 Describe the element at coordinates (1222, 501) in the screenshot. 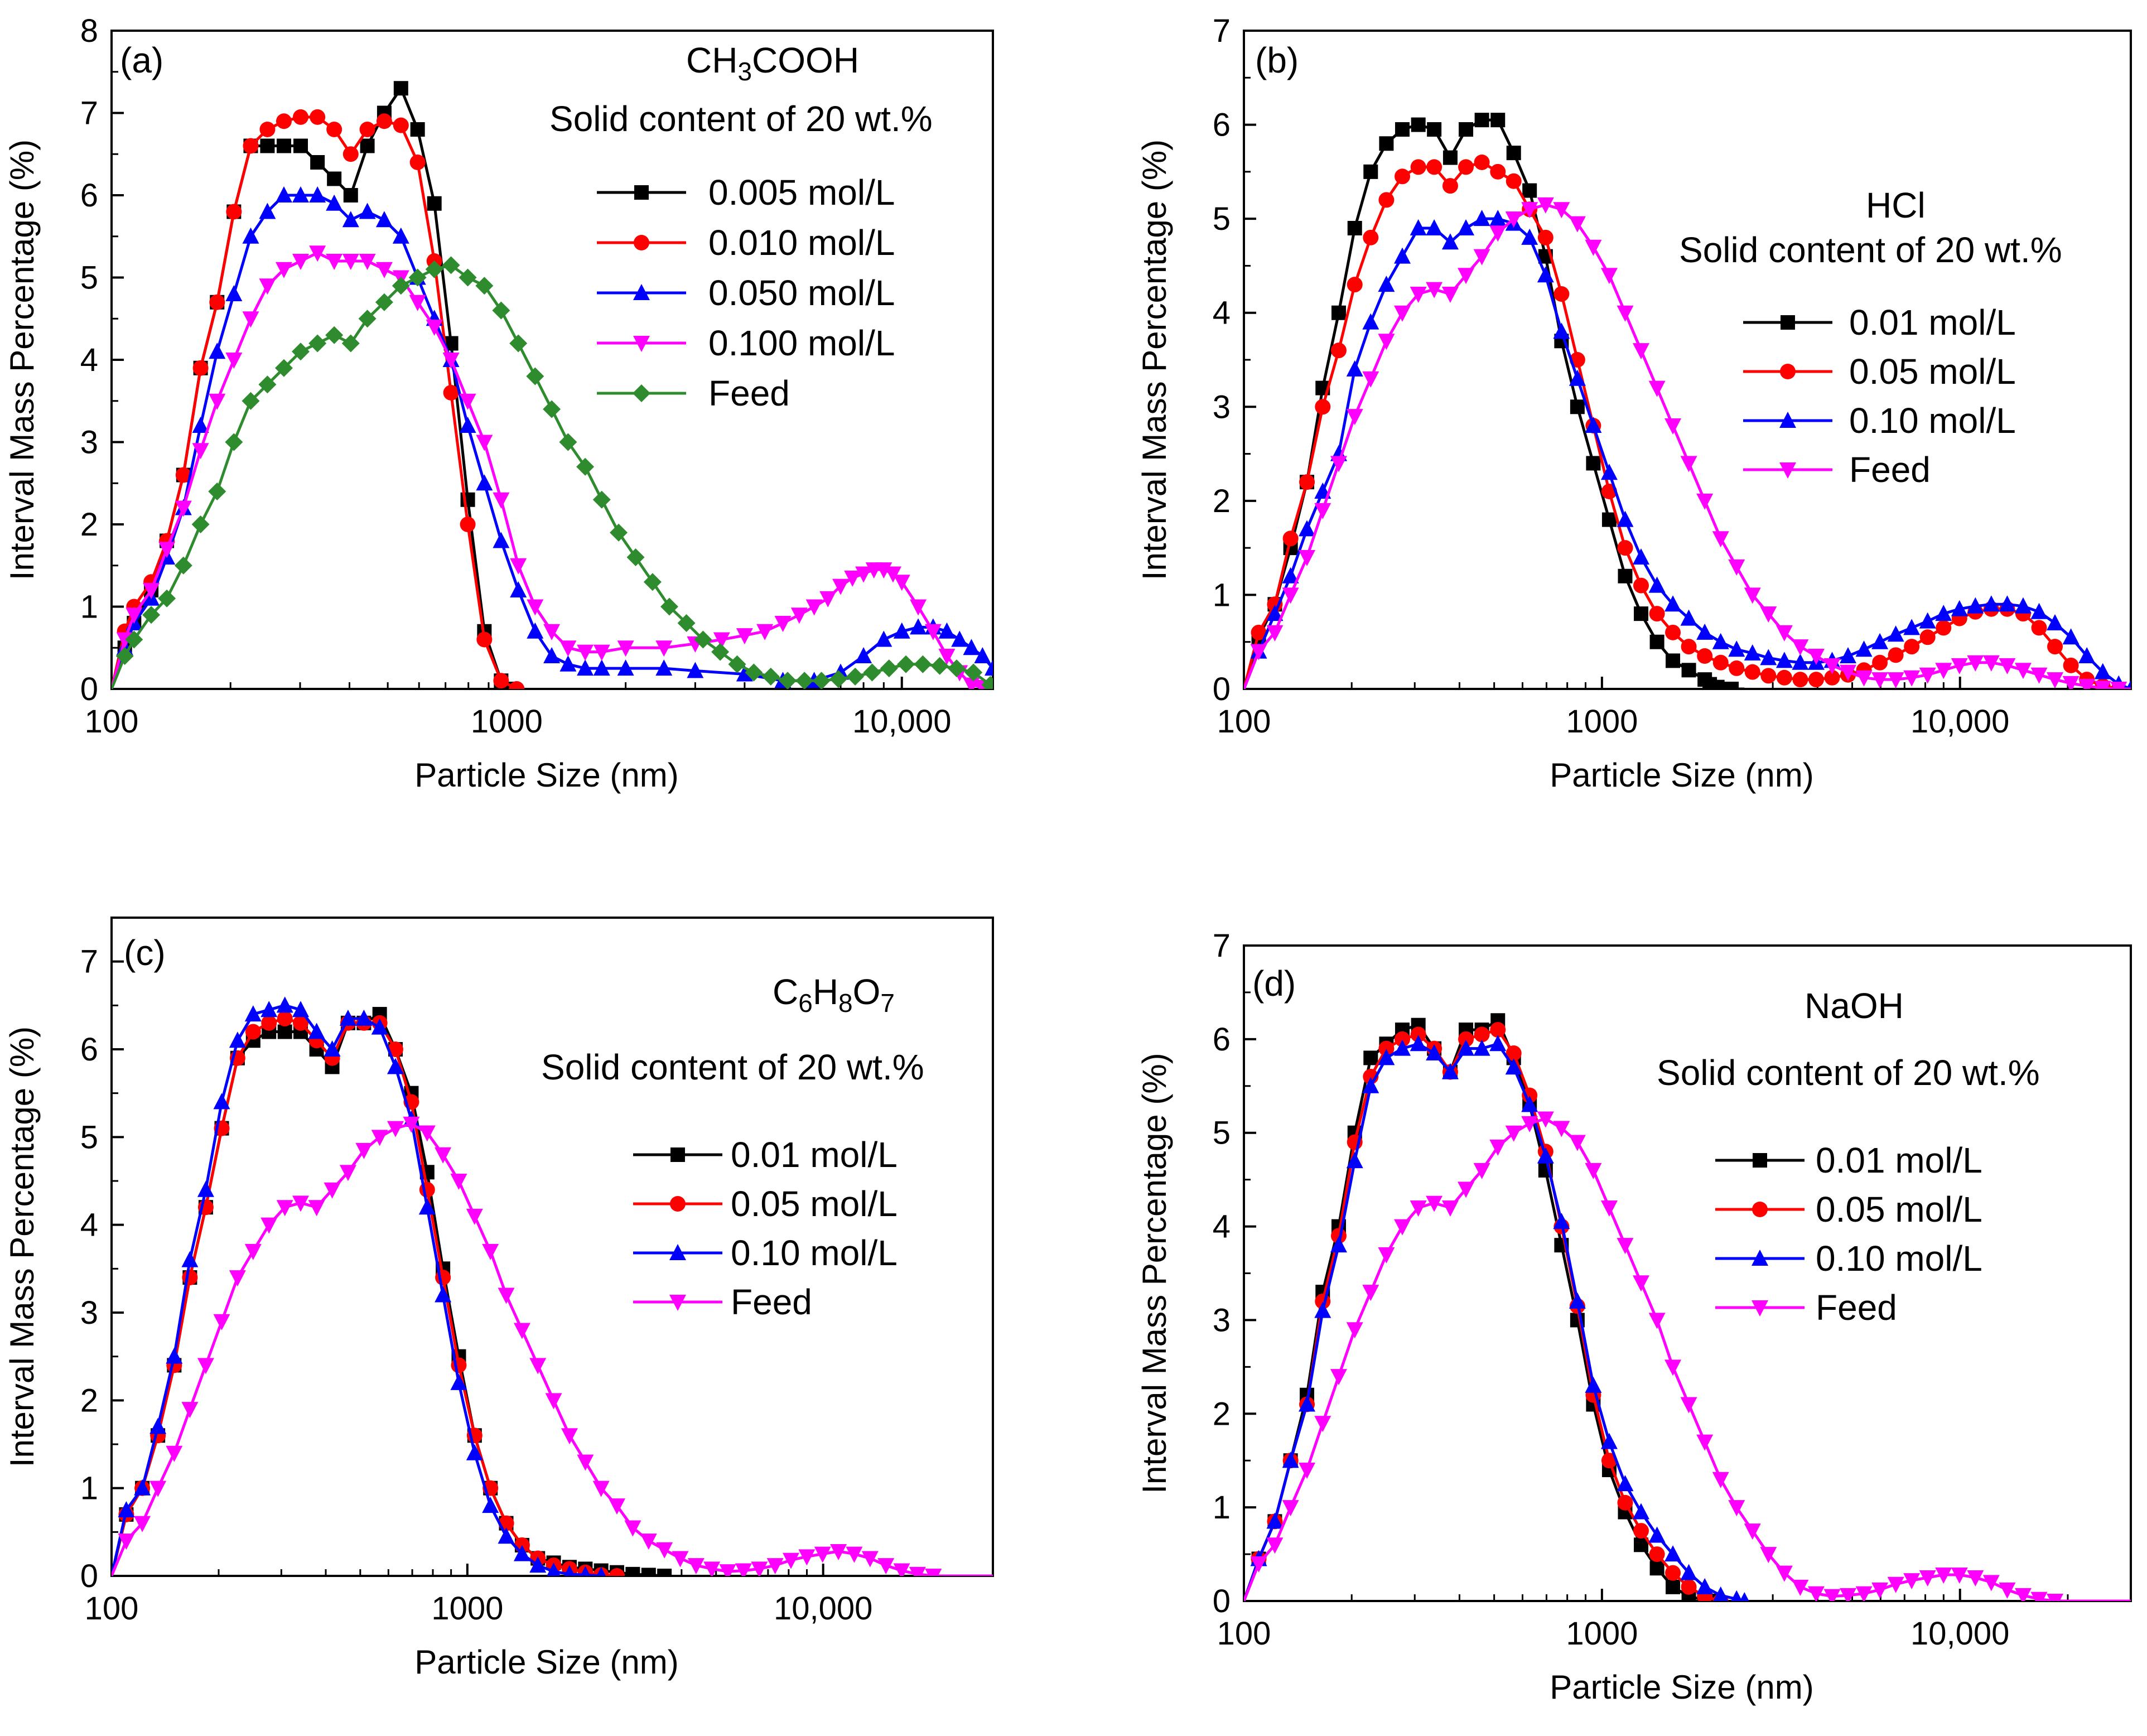

I see `y-tick-label: 2` at that location.